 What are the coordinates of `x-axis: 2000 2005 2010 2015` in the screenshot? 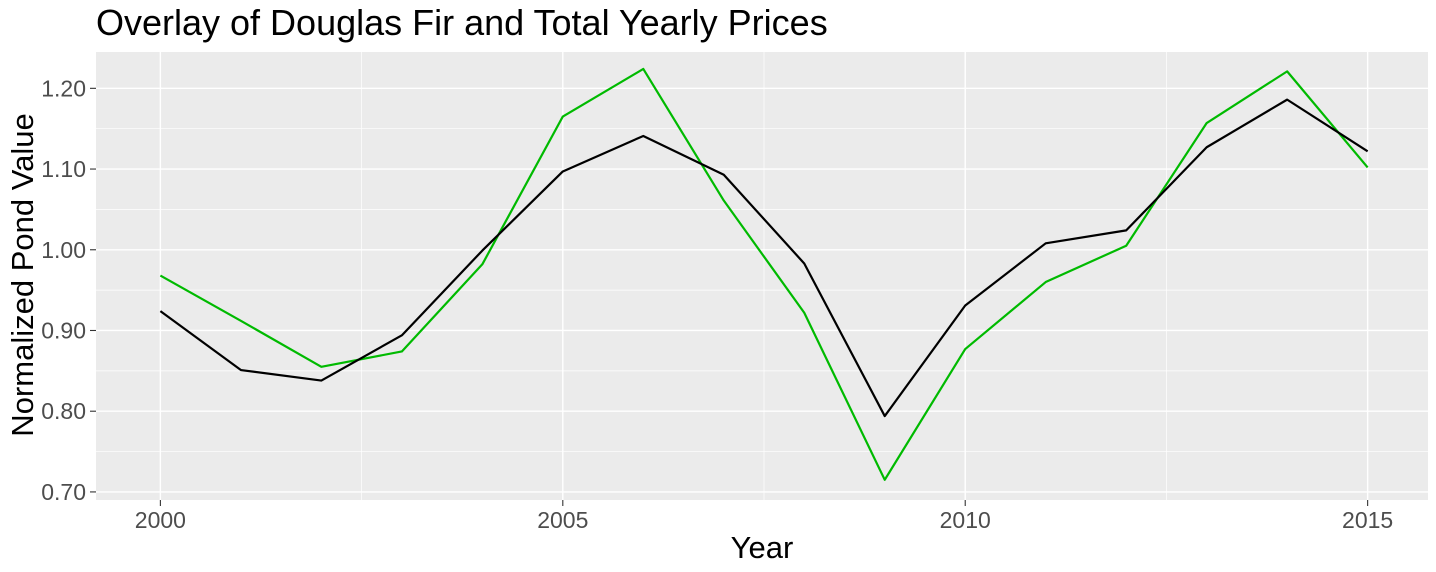 It's located at (764, 516).